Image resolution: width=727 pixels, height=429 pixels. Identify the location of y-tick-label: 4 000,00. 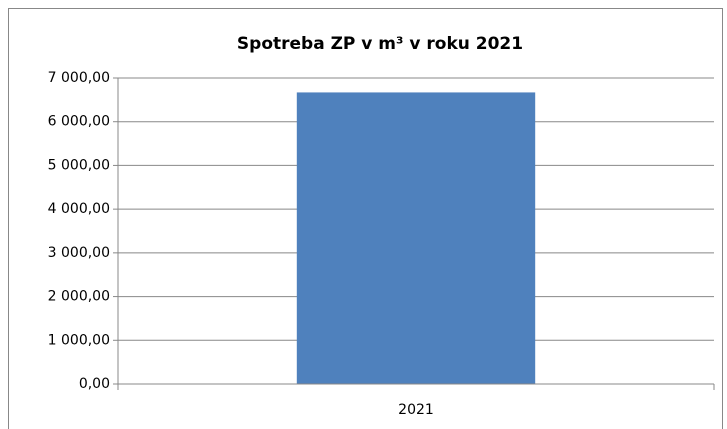
(79, 209).